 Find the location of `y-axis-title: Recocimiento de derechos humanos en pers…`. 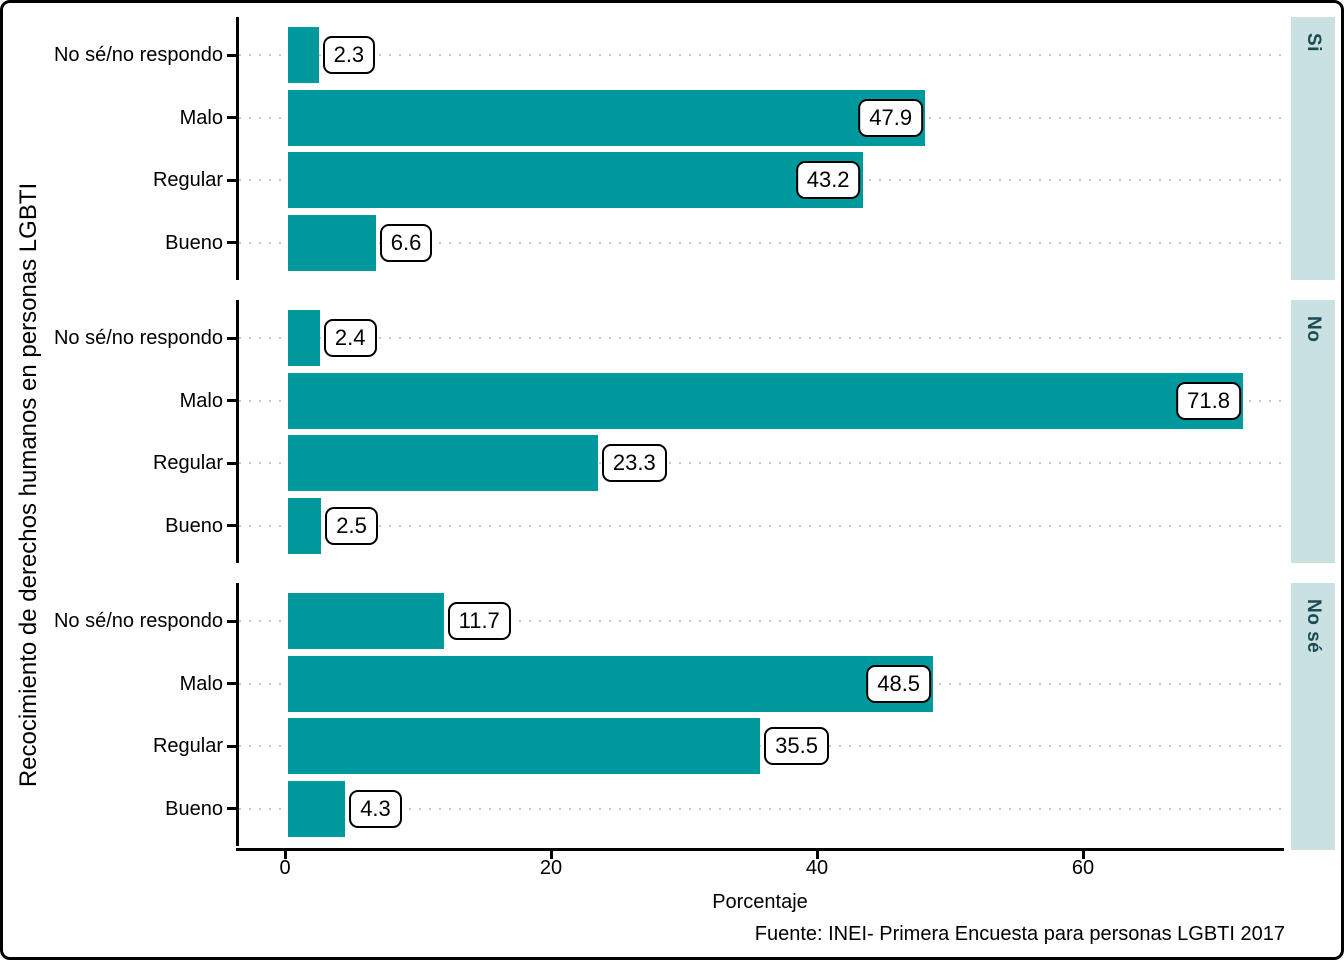

y-axis-title: Recocimiento de derechos humanos en pers… is located at coordinates (28, 485).